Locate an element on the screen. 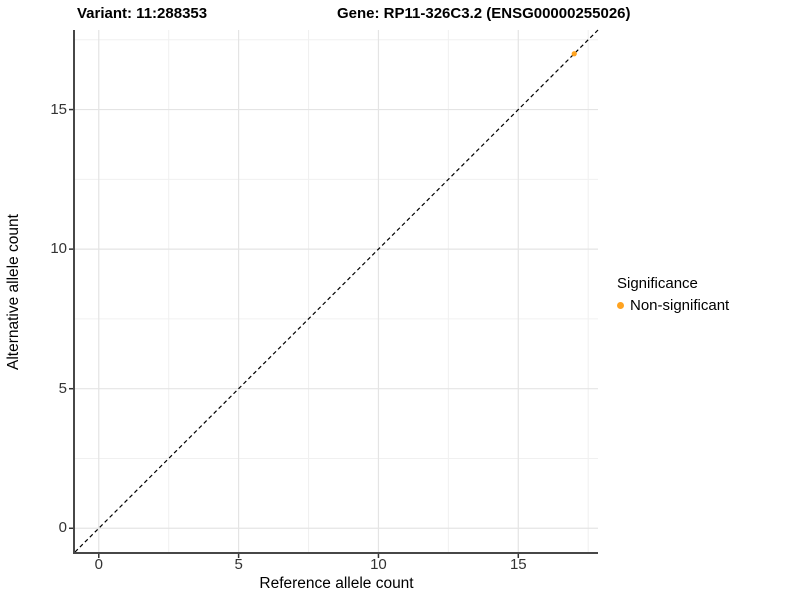 The image size is (800, 600). data-point is located at coordinates (574, 54).